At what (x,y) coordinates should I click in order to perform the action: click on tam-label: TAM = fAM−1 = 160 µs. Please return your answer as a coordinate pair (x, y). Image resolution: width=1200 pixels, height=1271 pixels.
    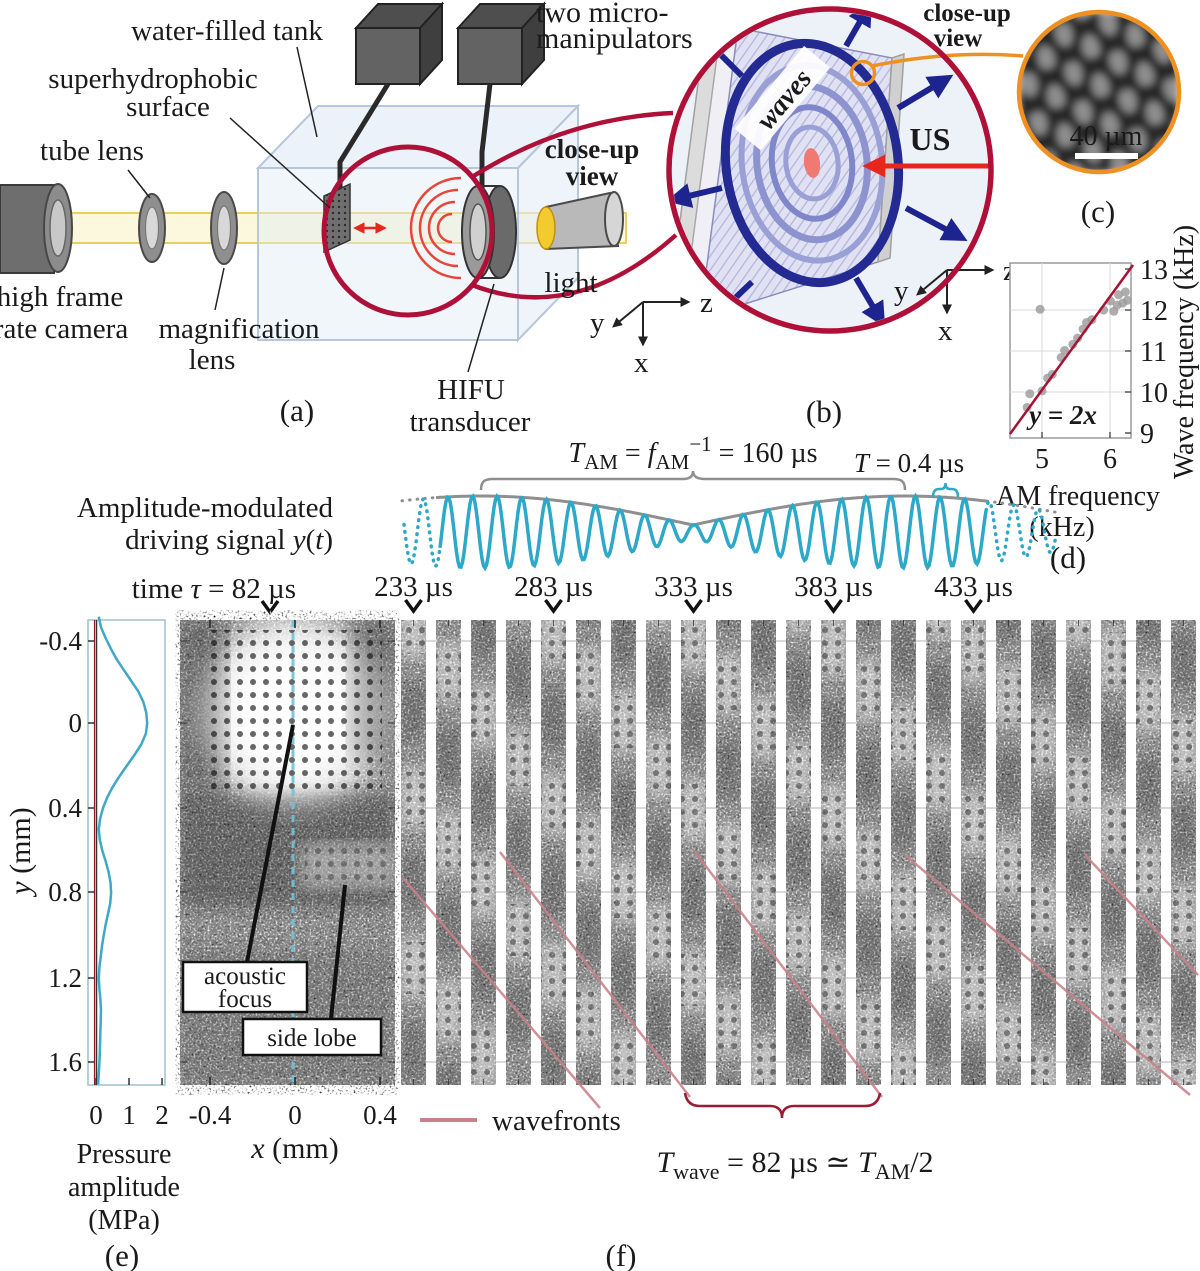
    Looking at the image, I should click on (692, 453).